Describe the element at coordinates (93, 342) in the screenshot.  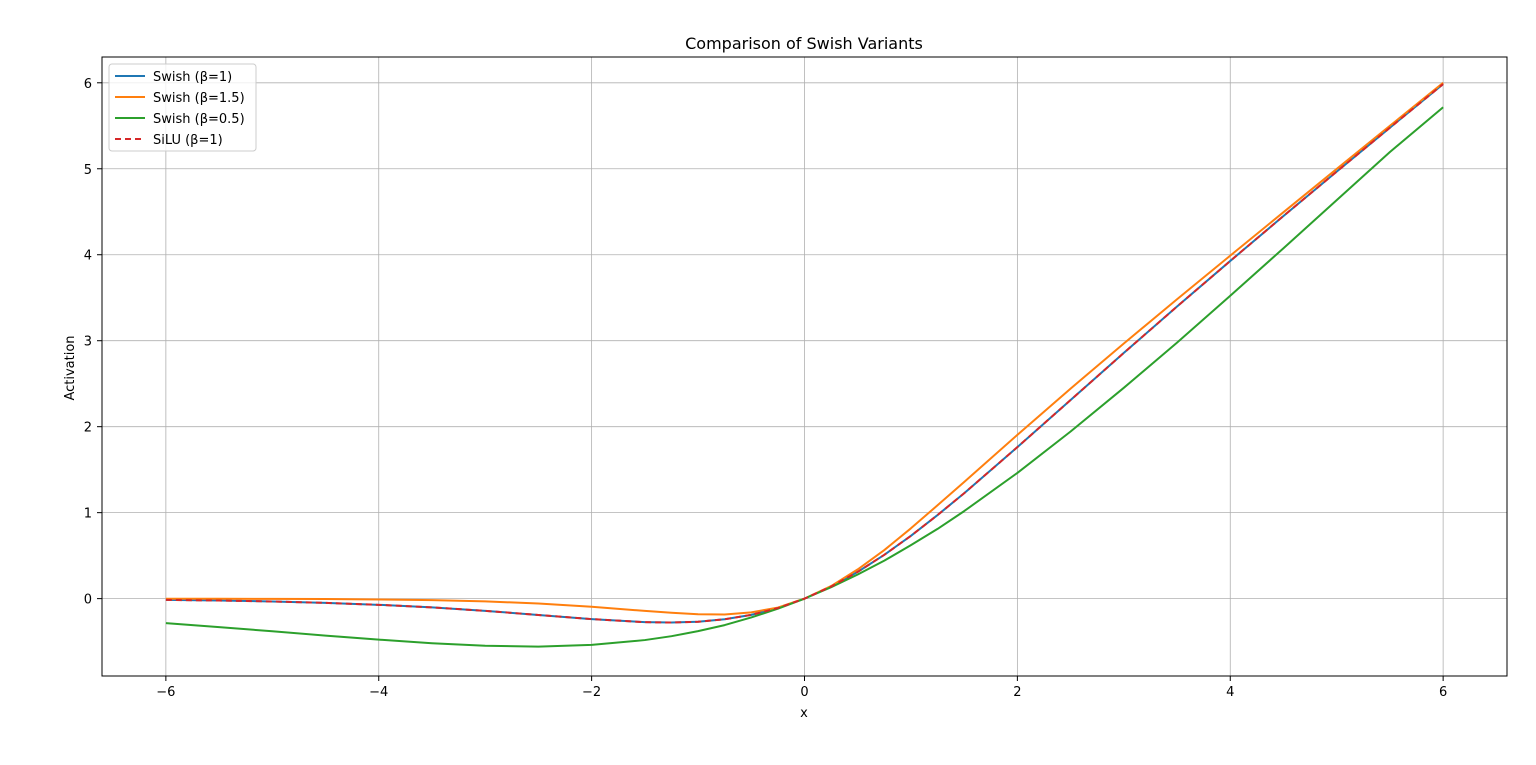
I see `y-axis-ticks: 0 1 2 3 4 5 6` at that location.